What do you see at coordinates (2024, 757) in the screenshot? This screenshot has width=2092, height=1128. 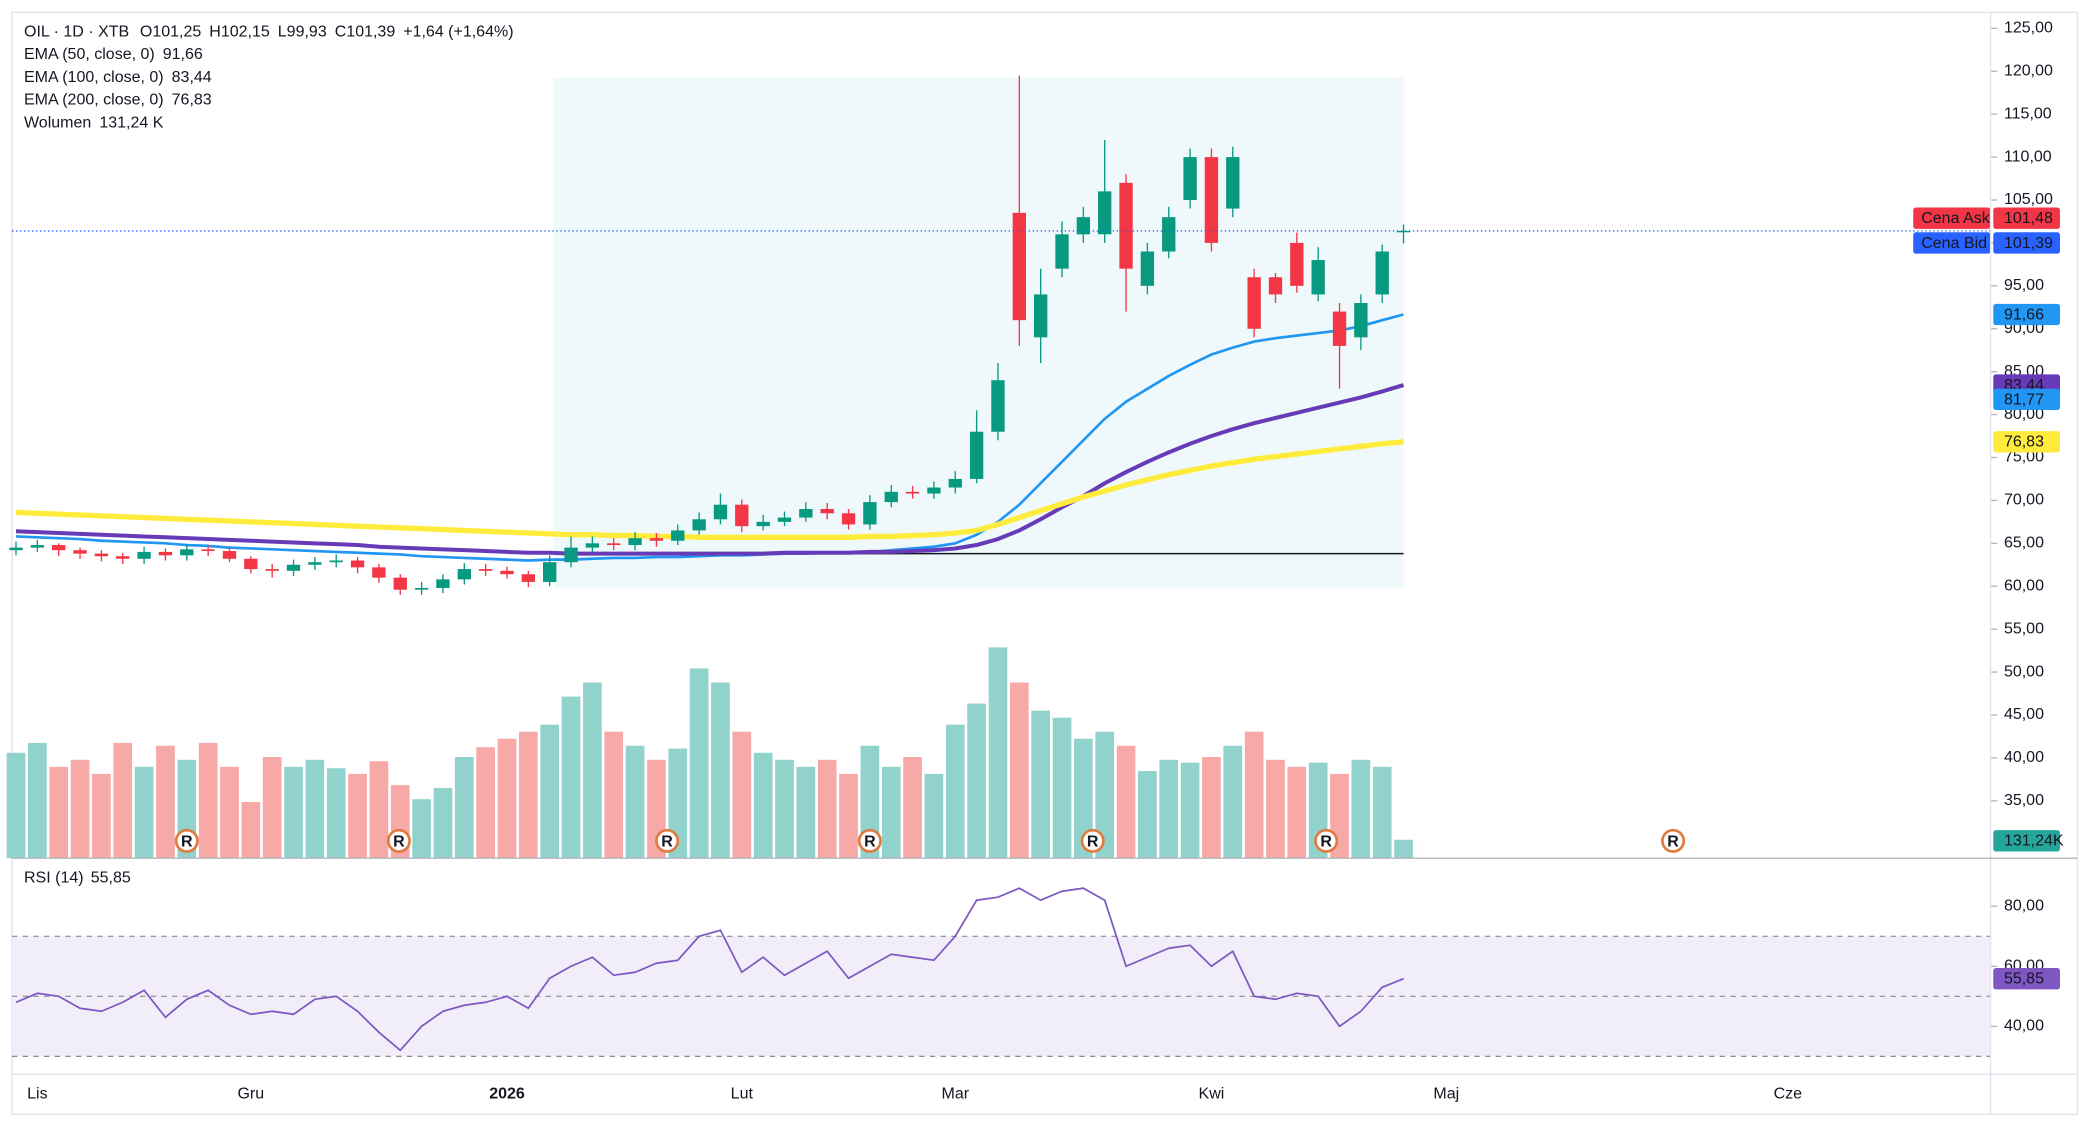 I see `y-tick-label: 40,00` at bounding box center [2024, 757].